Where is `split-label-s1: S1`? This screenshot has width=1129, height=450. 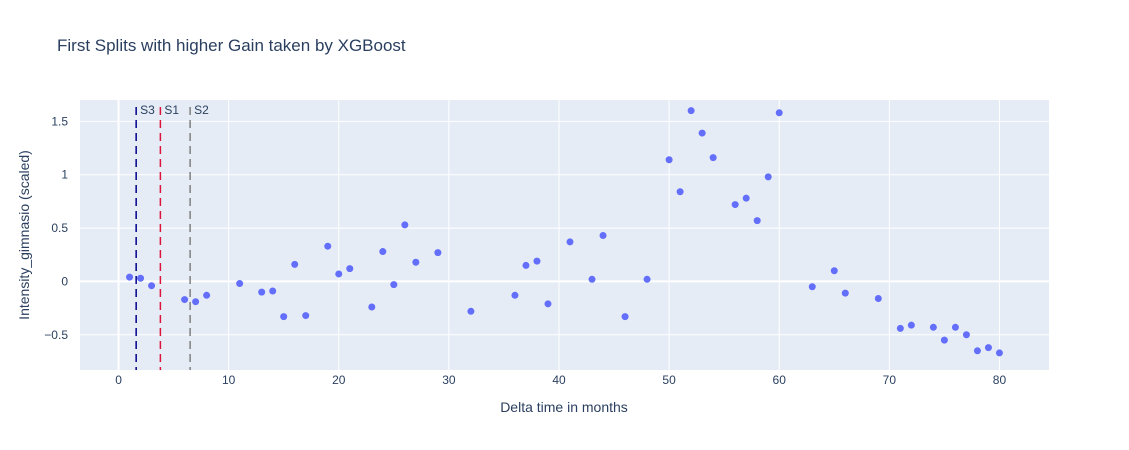
split-label-s1: S1 is located at coordinates (171, 110).